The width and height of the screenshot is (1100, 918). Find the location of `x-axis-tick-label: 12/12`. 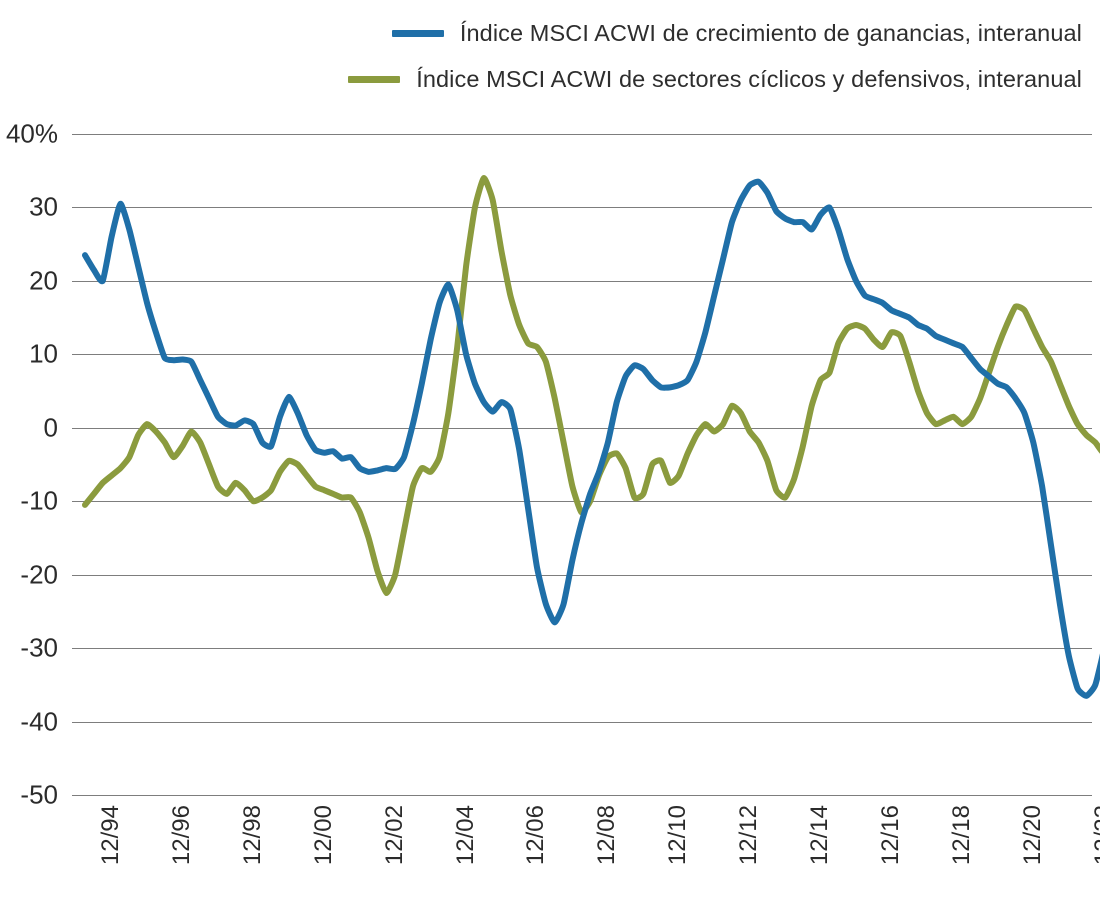

x-axis-tick-label: 12/12 is located at coordinates (749, 835).